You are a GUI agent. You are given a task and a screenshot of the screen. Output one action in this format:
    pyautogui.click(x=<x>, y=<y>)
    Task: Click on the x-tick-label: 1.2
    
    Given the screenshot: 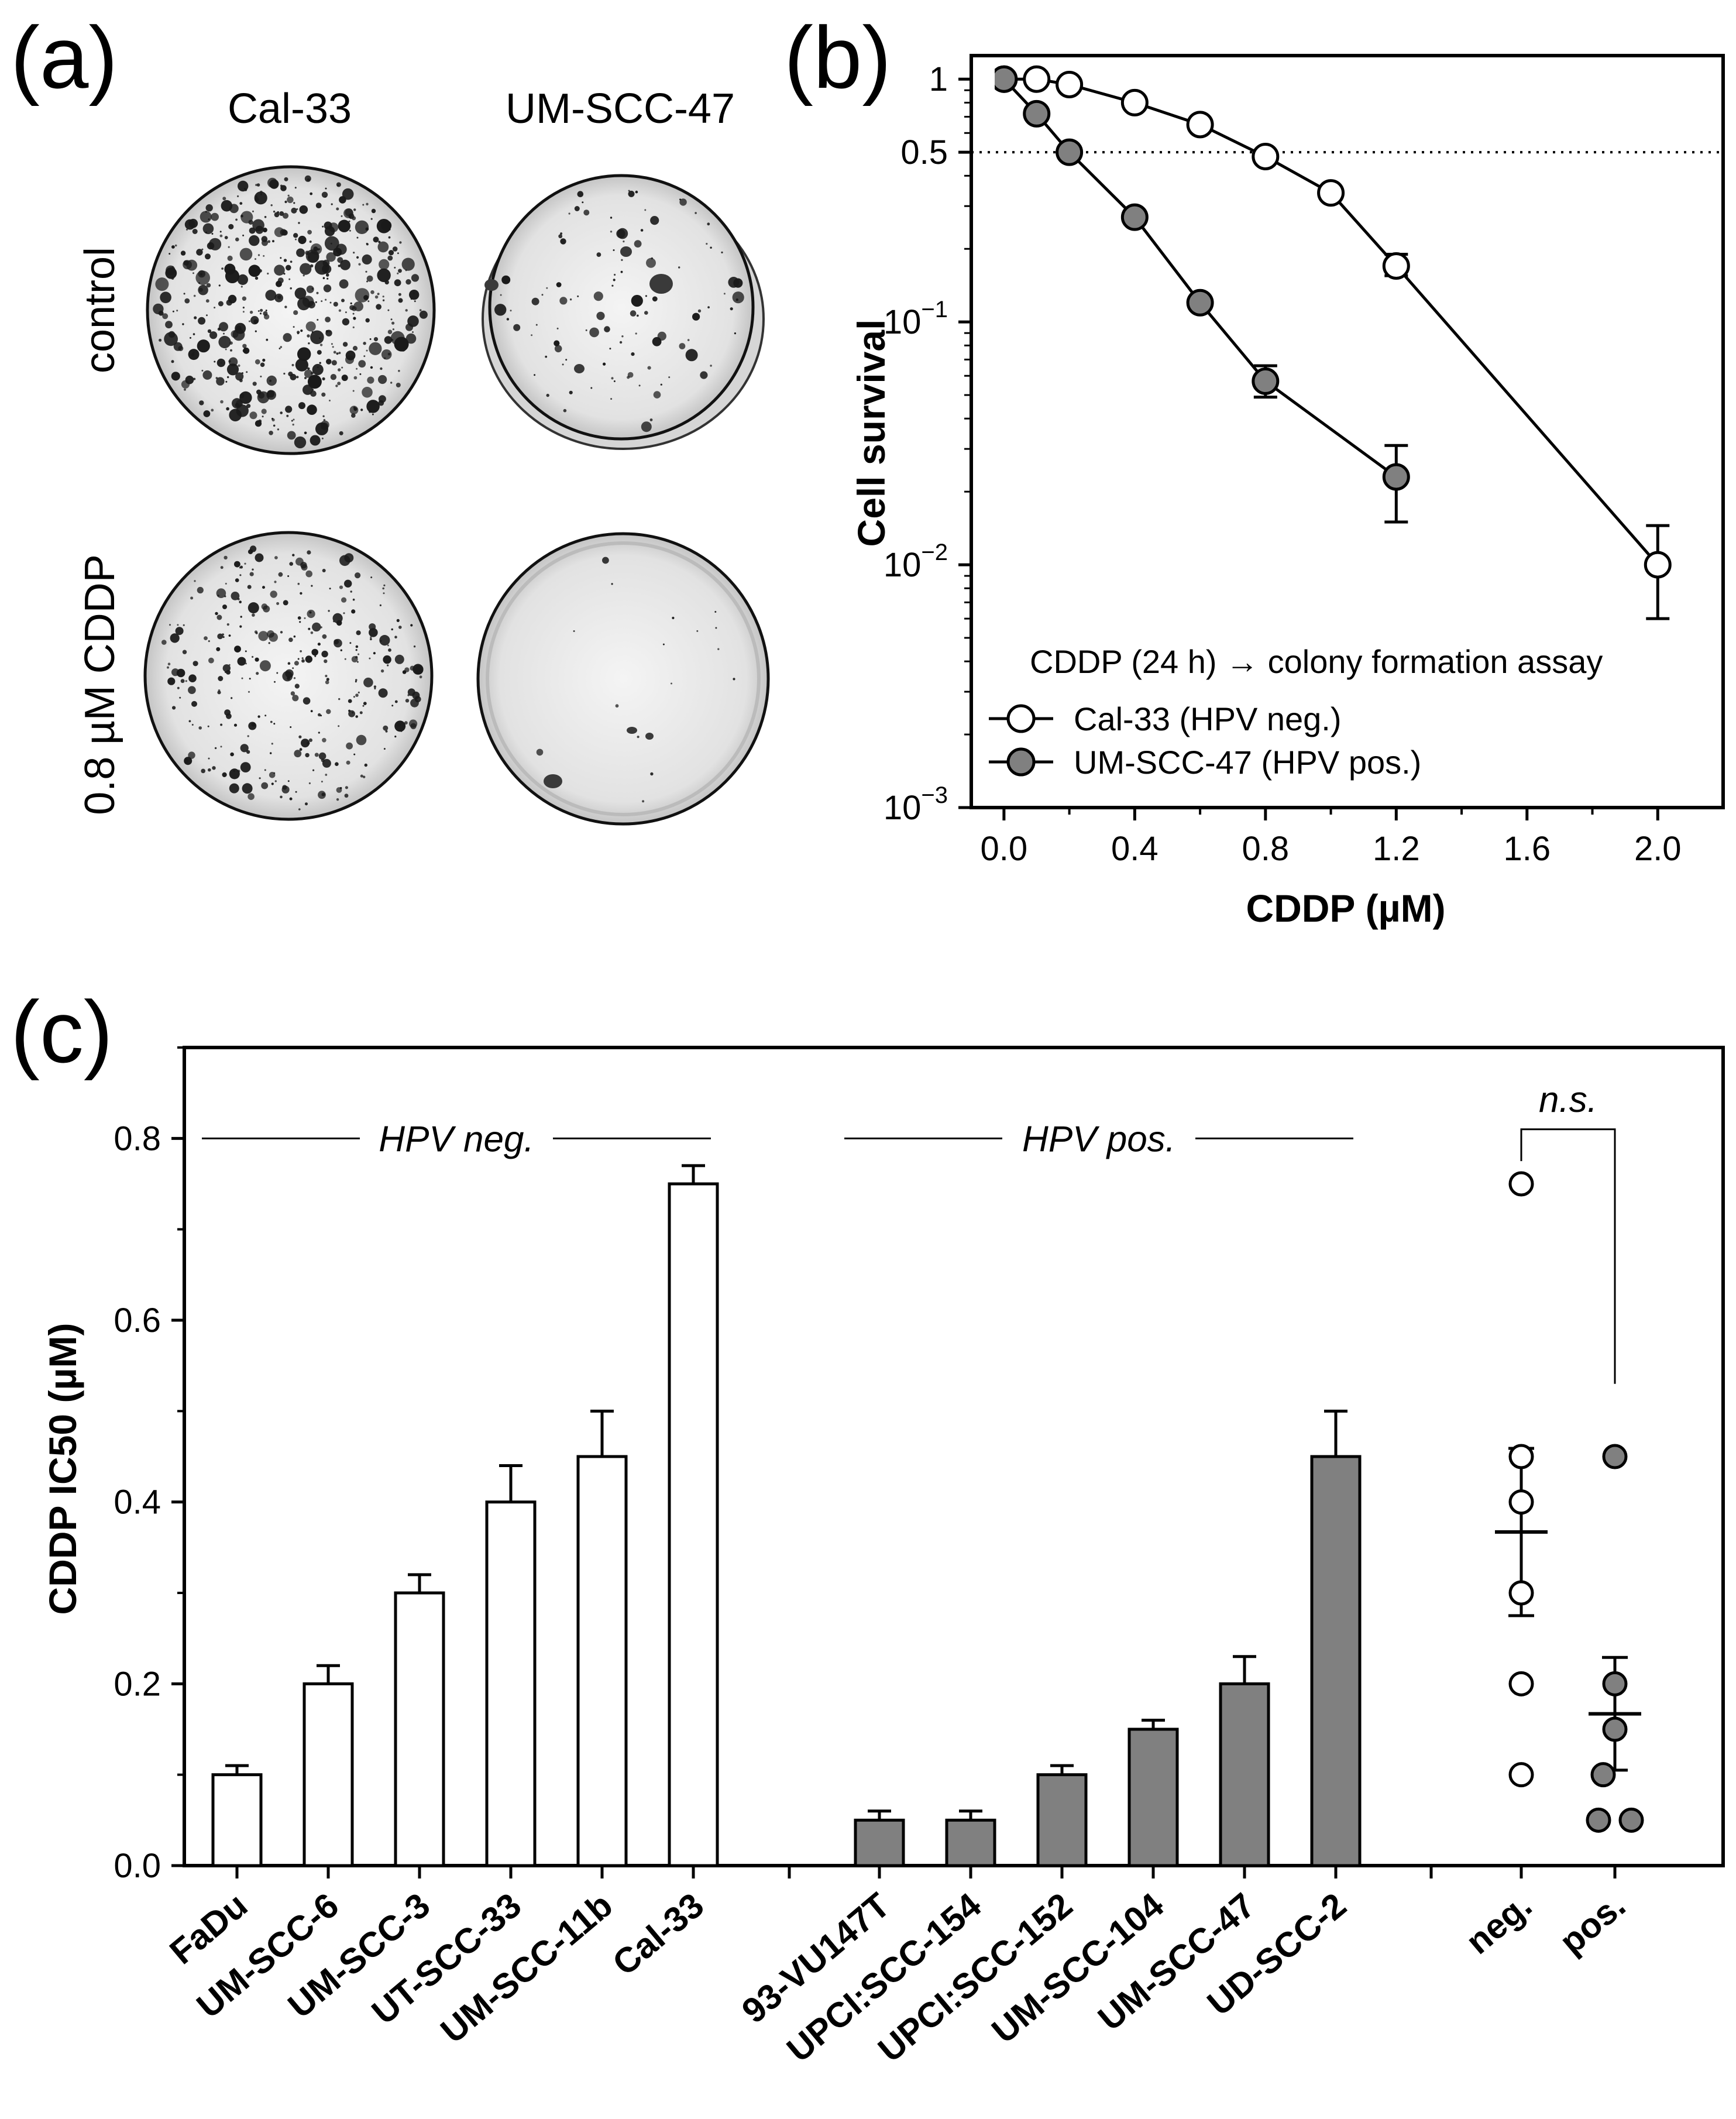 What is the action you would take?
    pyautogui.click(x=1396, y=849)
    